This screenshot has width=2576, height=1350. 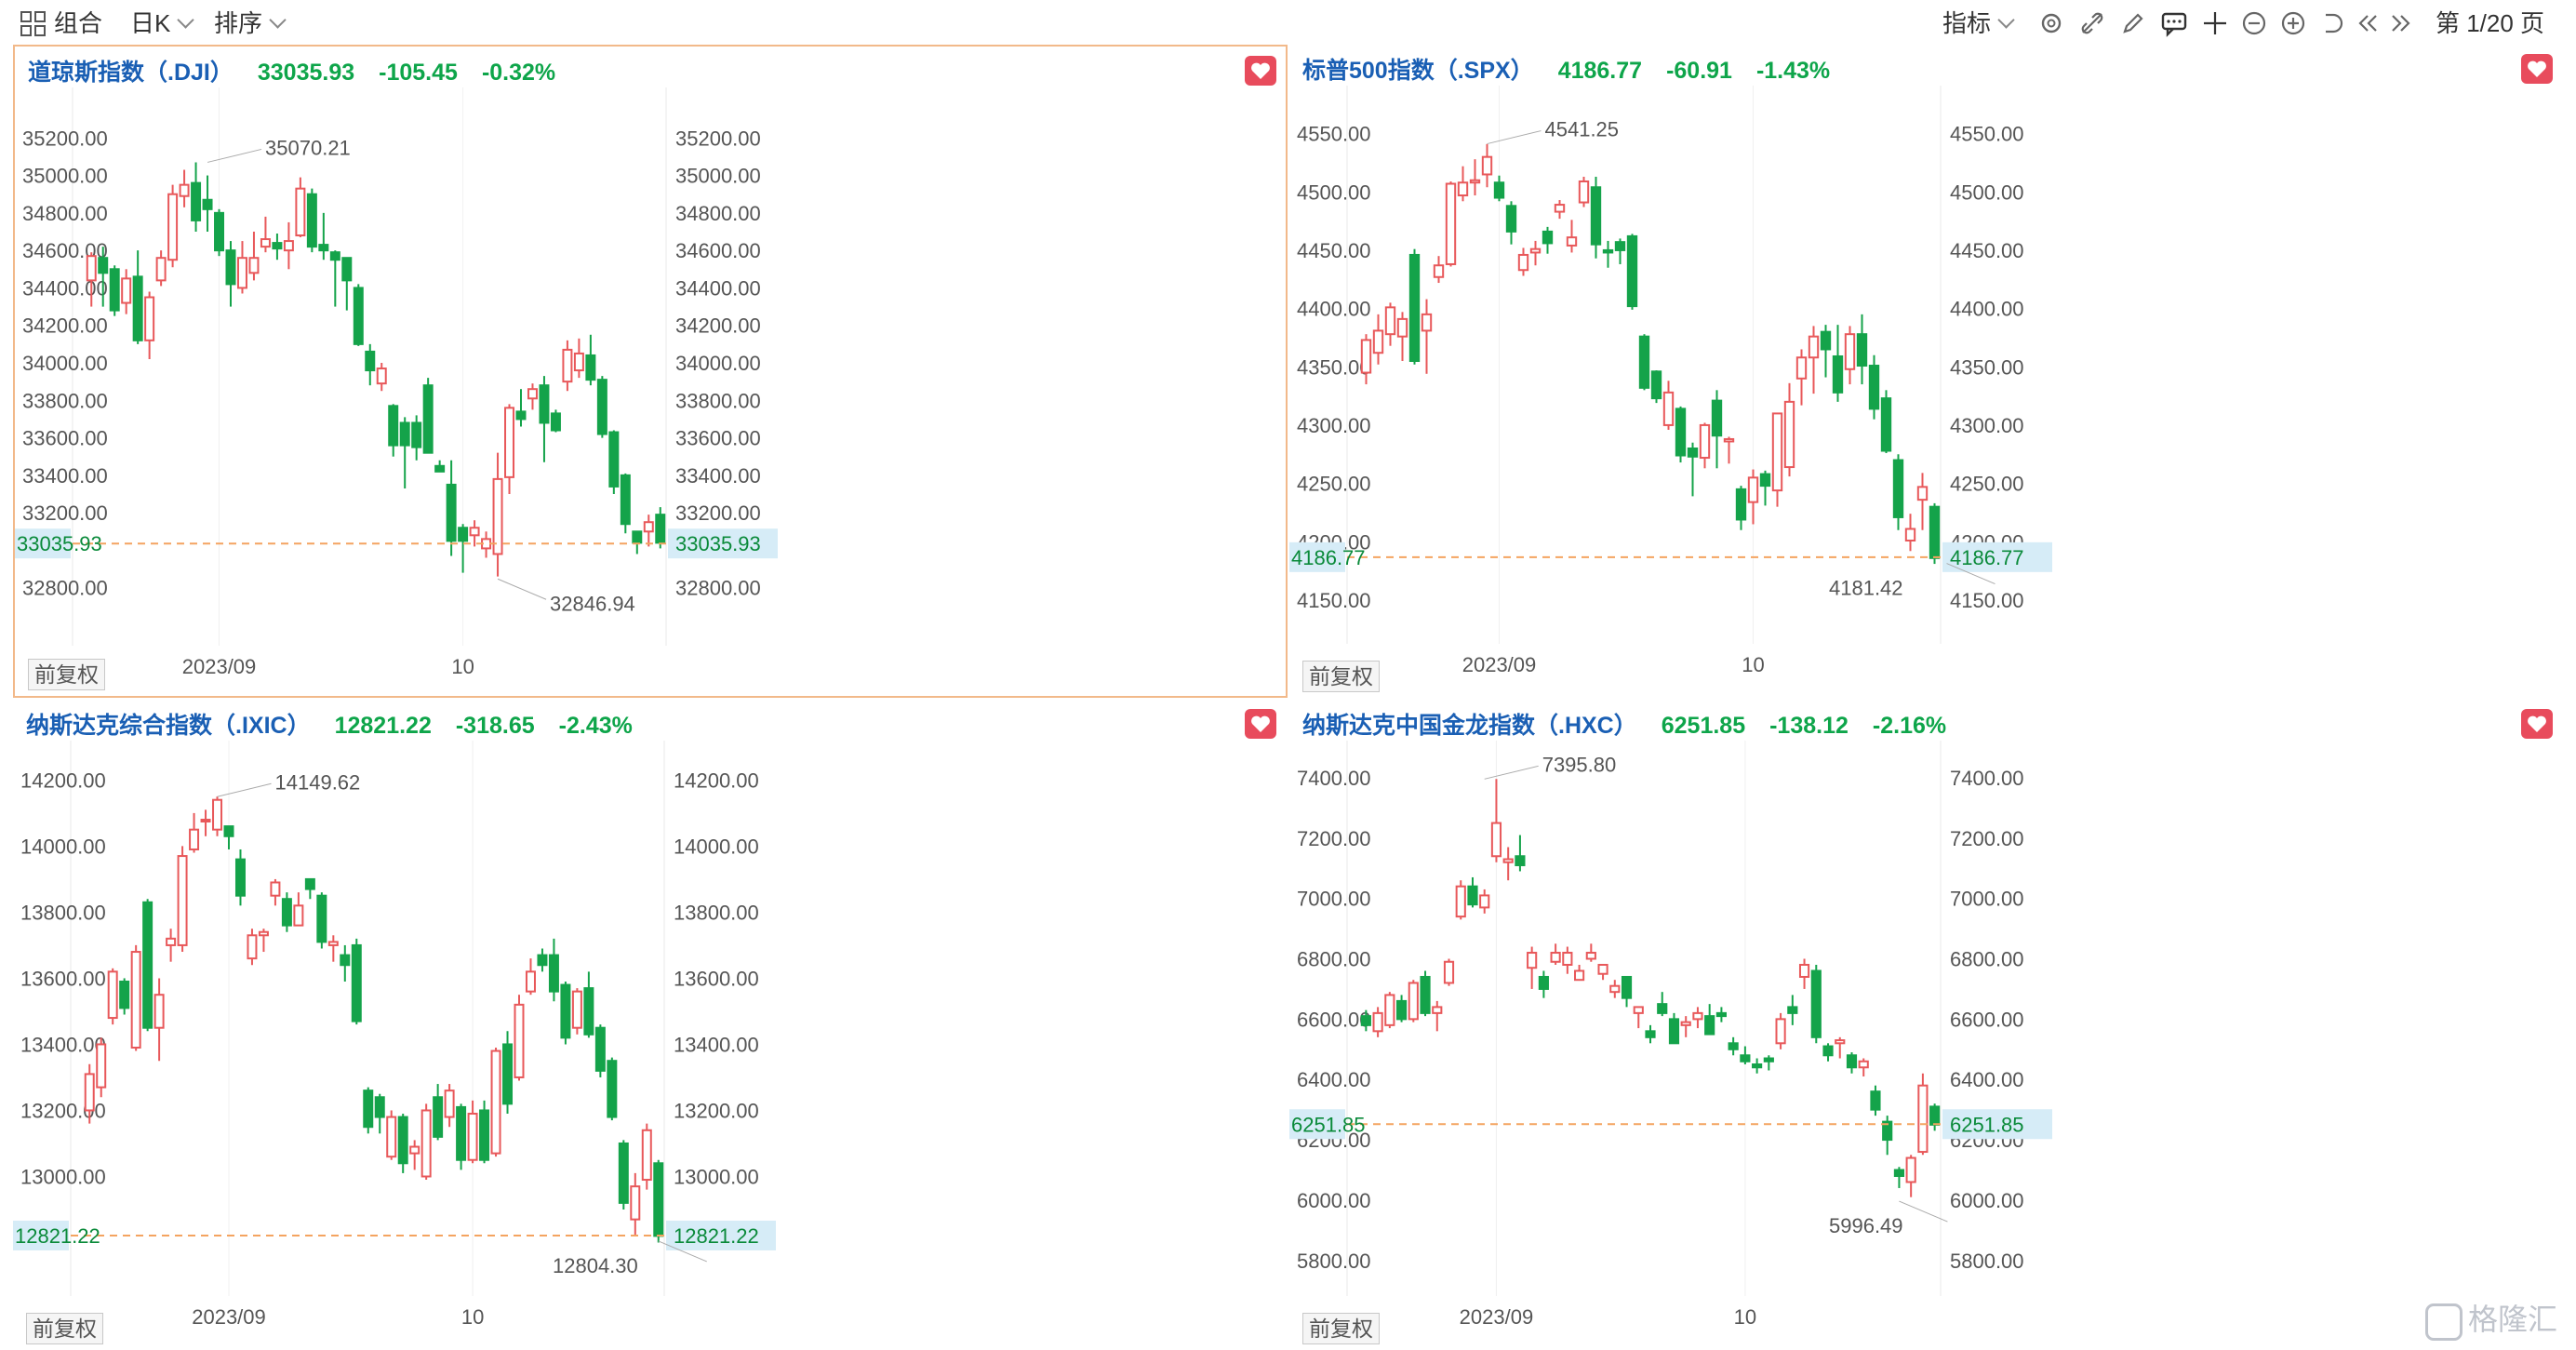 What do you see at coordinates (2215, 23) in the screenshot?
I see `crosshair-icon` at bounding box center [2215, 23].